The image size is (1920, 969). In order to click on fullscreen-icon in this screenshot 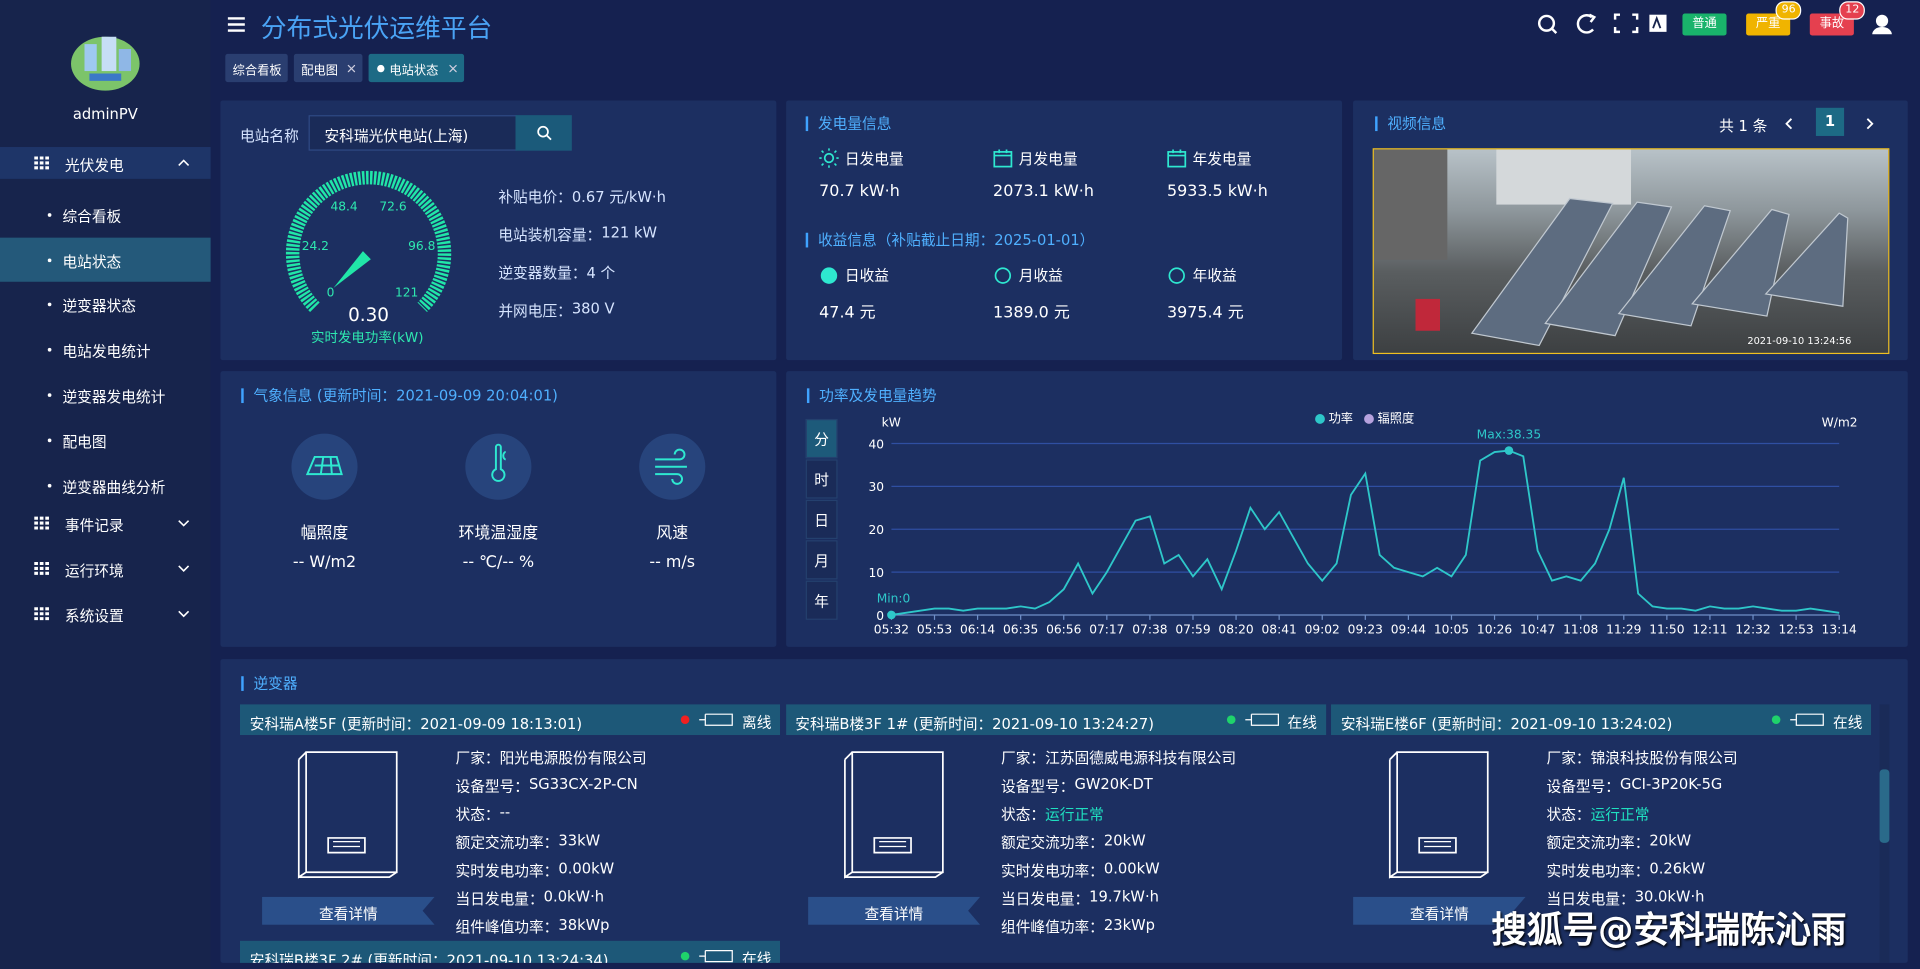, I will do `click(1626, 23)`.